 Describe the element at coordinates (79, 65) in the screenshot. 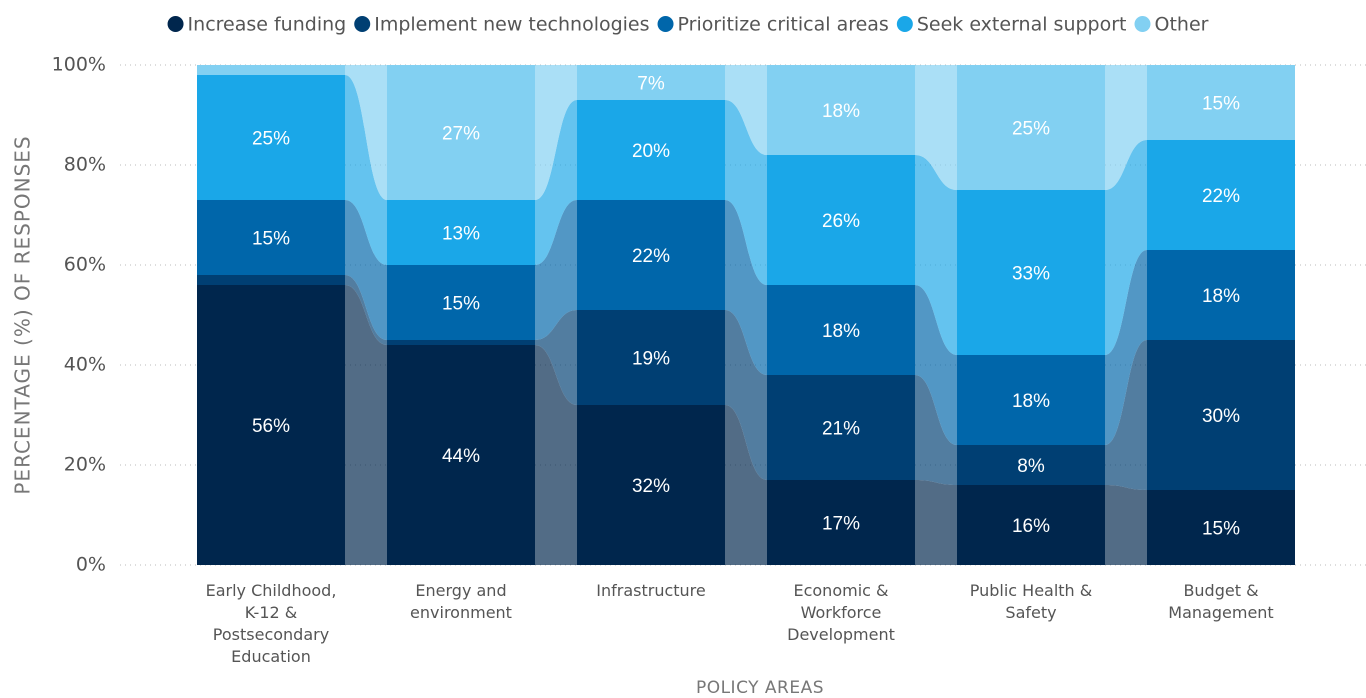

I see `y-tick-label: 100%` at that location.